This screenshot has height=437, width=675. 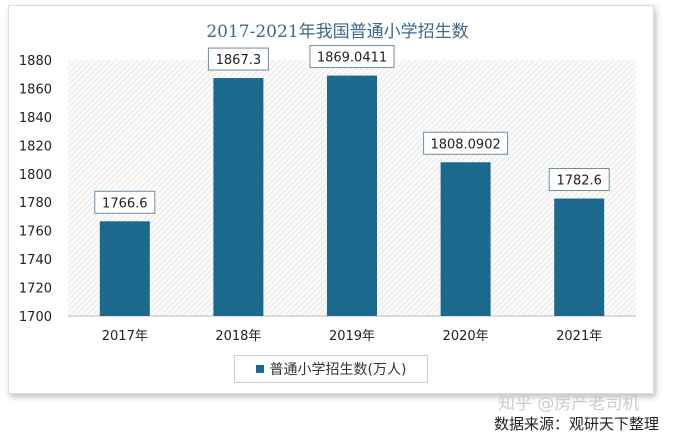 I want to click on data-label: 1808.0902, so click(x=465, y=144).